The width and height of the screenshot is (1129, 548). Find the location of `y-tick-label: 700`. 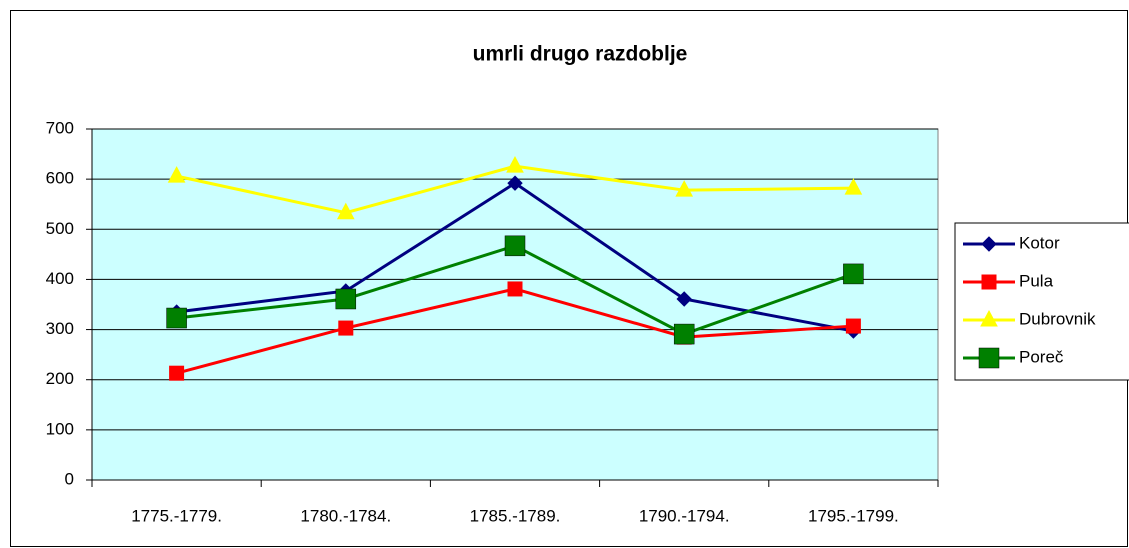

y-tick-label: 700 is located at coordinates (60, 127).